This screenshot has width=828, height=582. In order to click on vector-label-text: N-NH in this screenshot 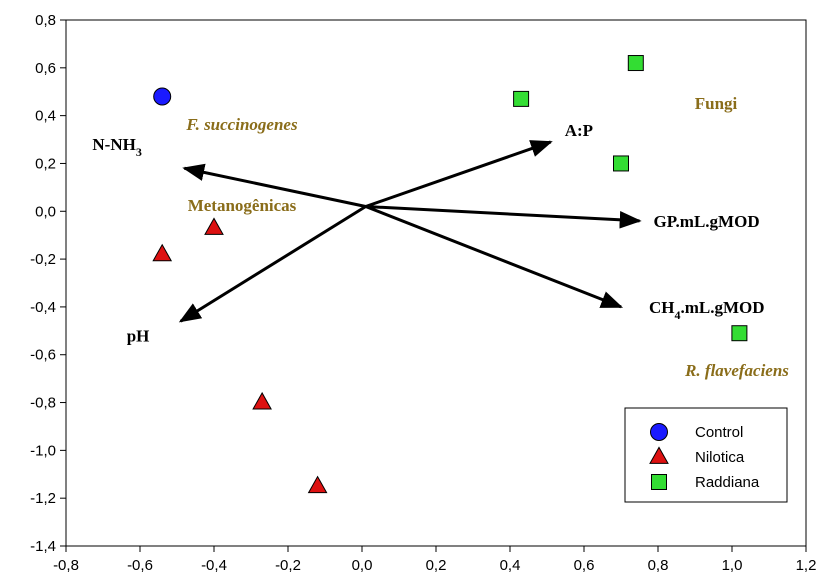, I will do `click(113, 144)`.